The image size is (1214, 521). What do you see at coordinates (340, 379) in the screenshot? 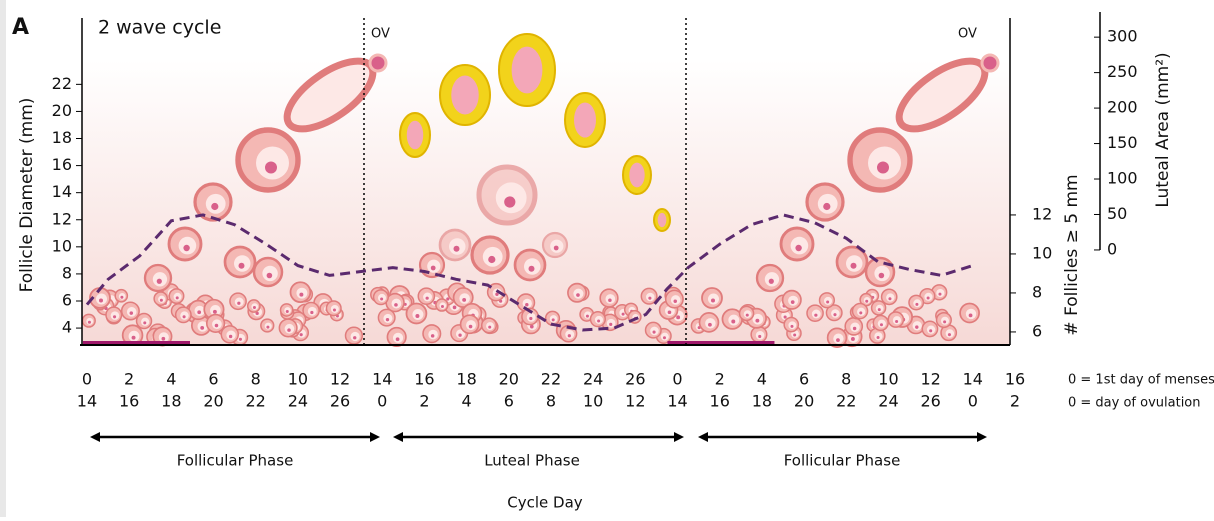
I see `x-tick-label: 12` at bounding box center [340, 379].